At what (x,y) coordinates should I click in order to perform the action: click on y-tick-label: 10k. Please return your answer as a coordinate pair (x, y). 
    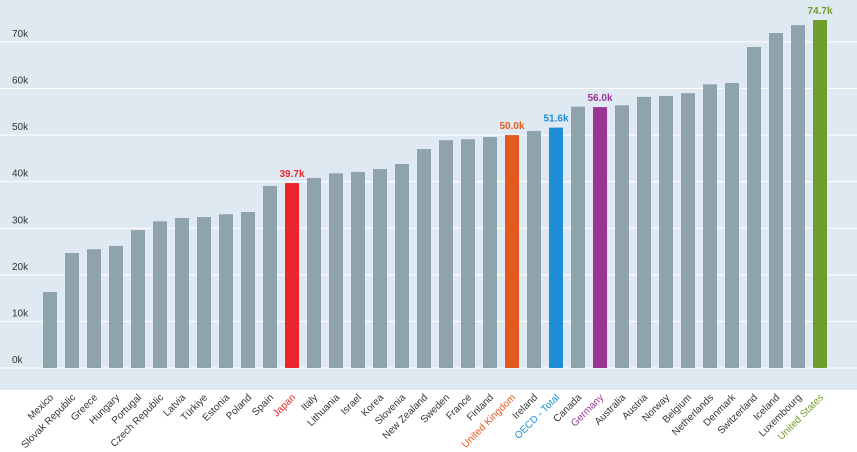
    Looking at the image, I should click on (20, 313).